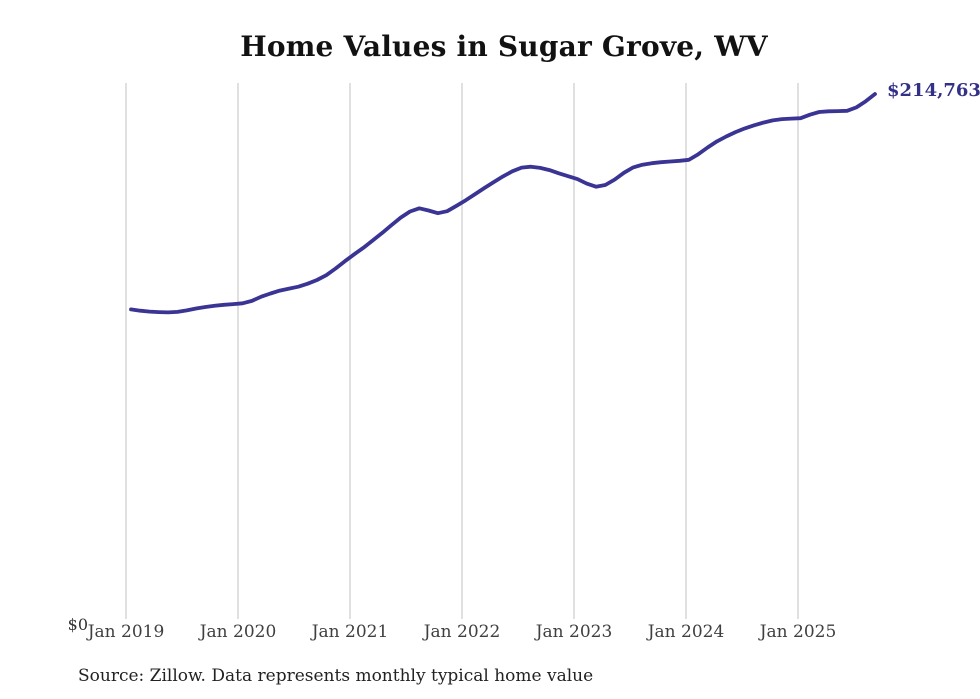 The image size is (980, 699). I want to click on last-value-label: $214,763, so click(933, 90).